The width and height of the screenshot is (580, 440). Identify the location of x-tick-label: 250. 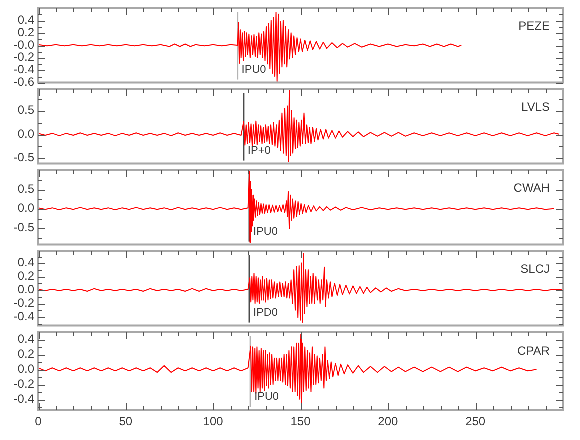
(476, 421).